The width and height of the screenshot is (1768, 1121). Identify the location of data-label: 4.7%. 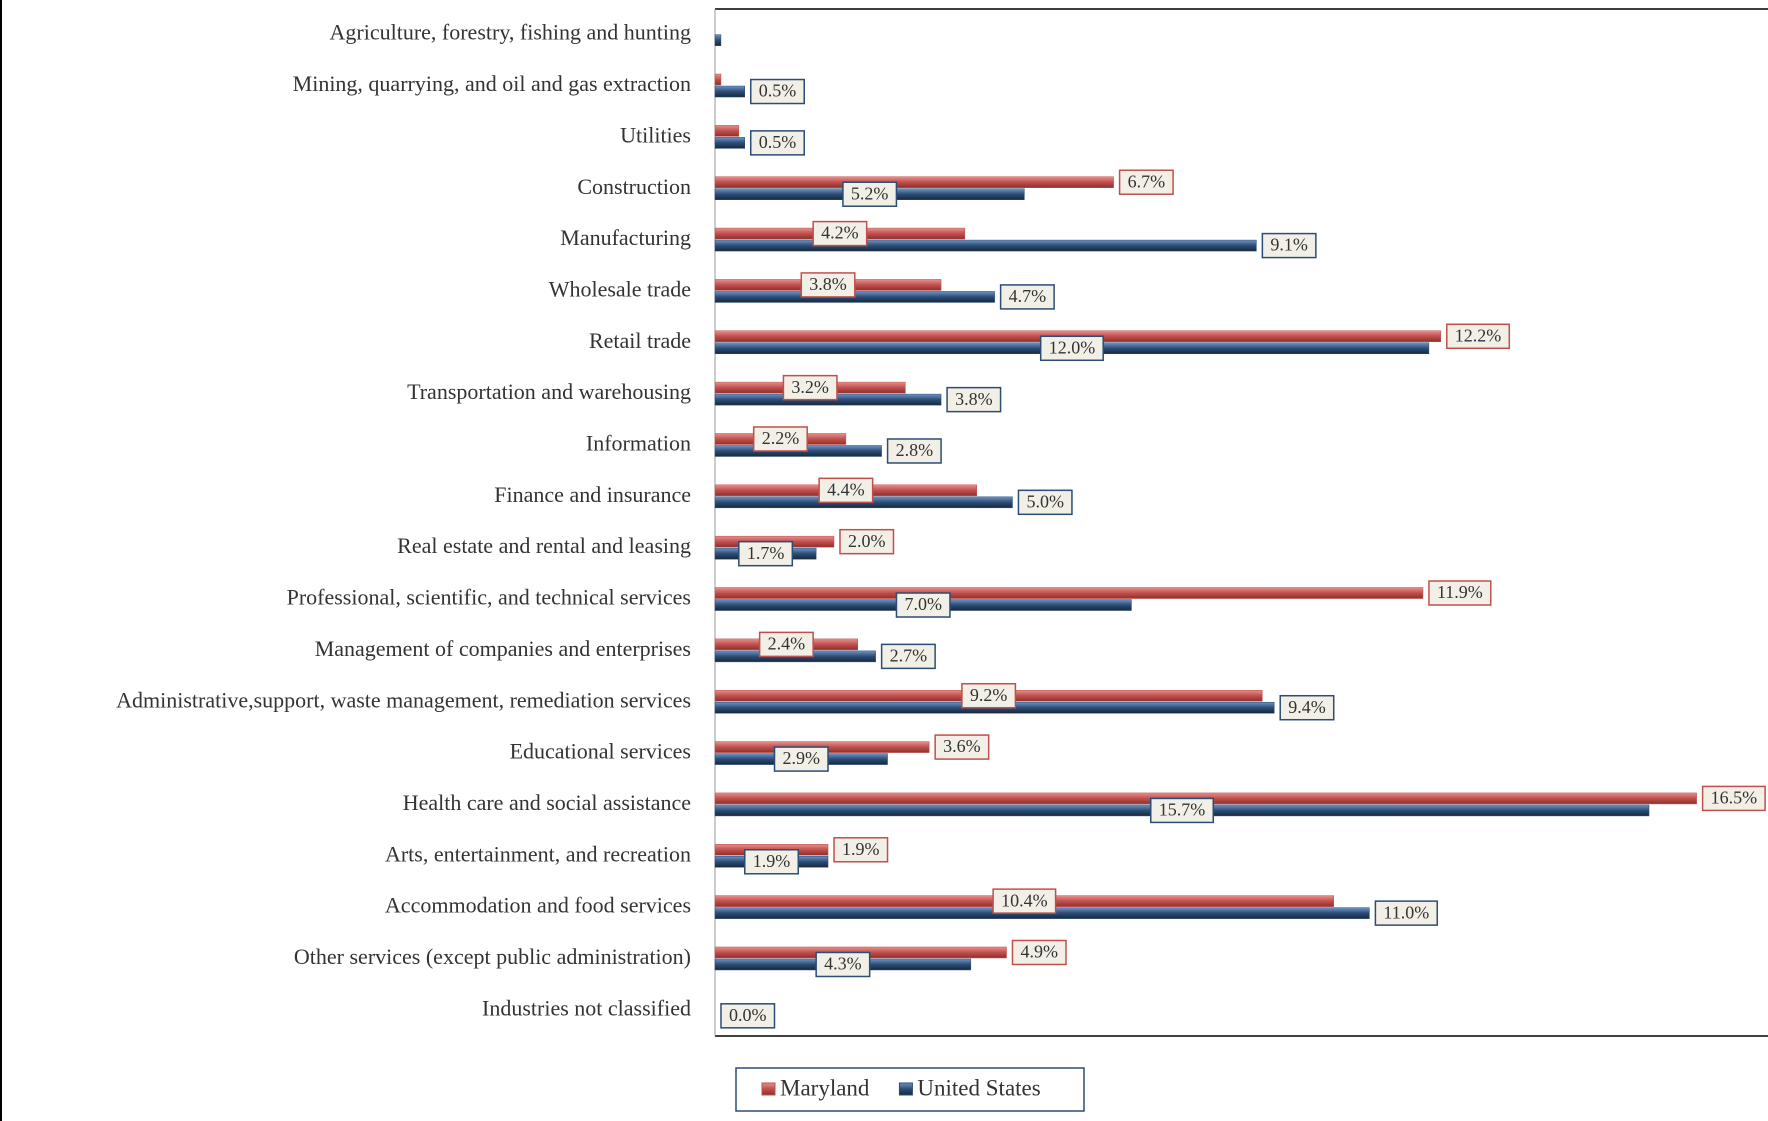
(1027, 297).